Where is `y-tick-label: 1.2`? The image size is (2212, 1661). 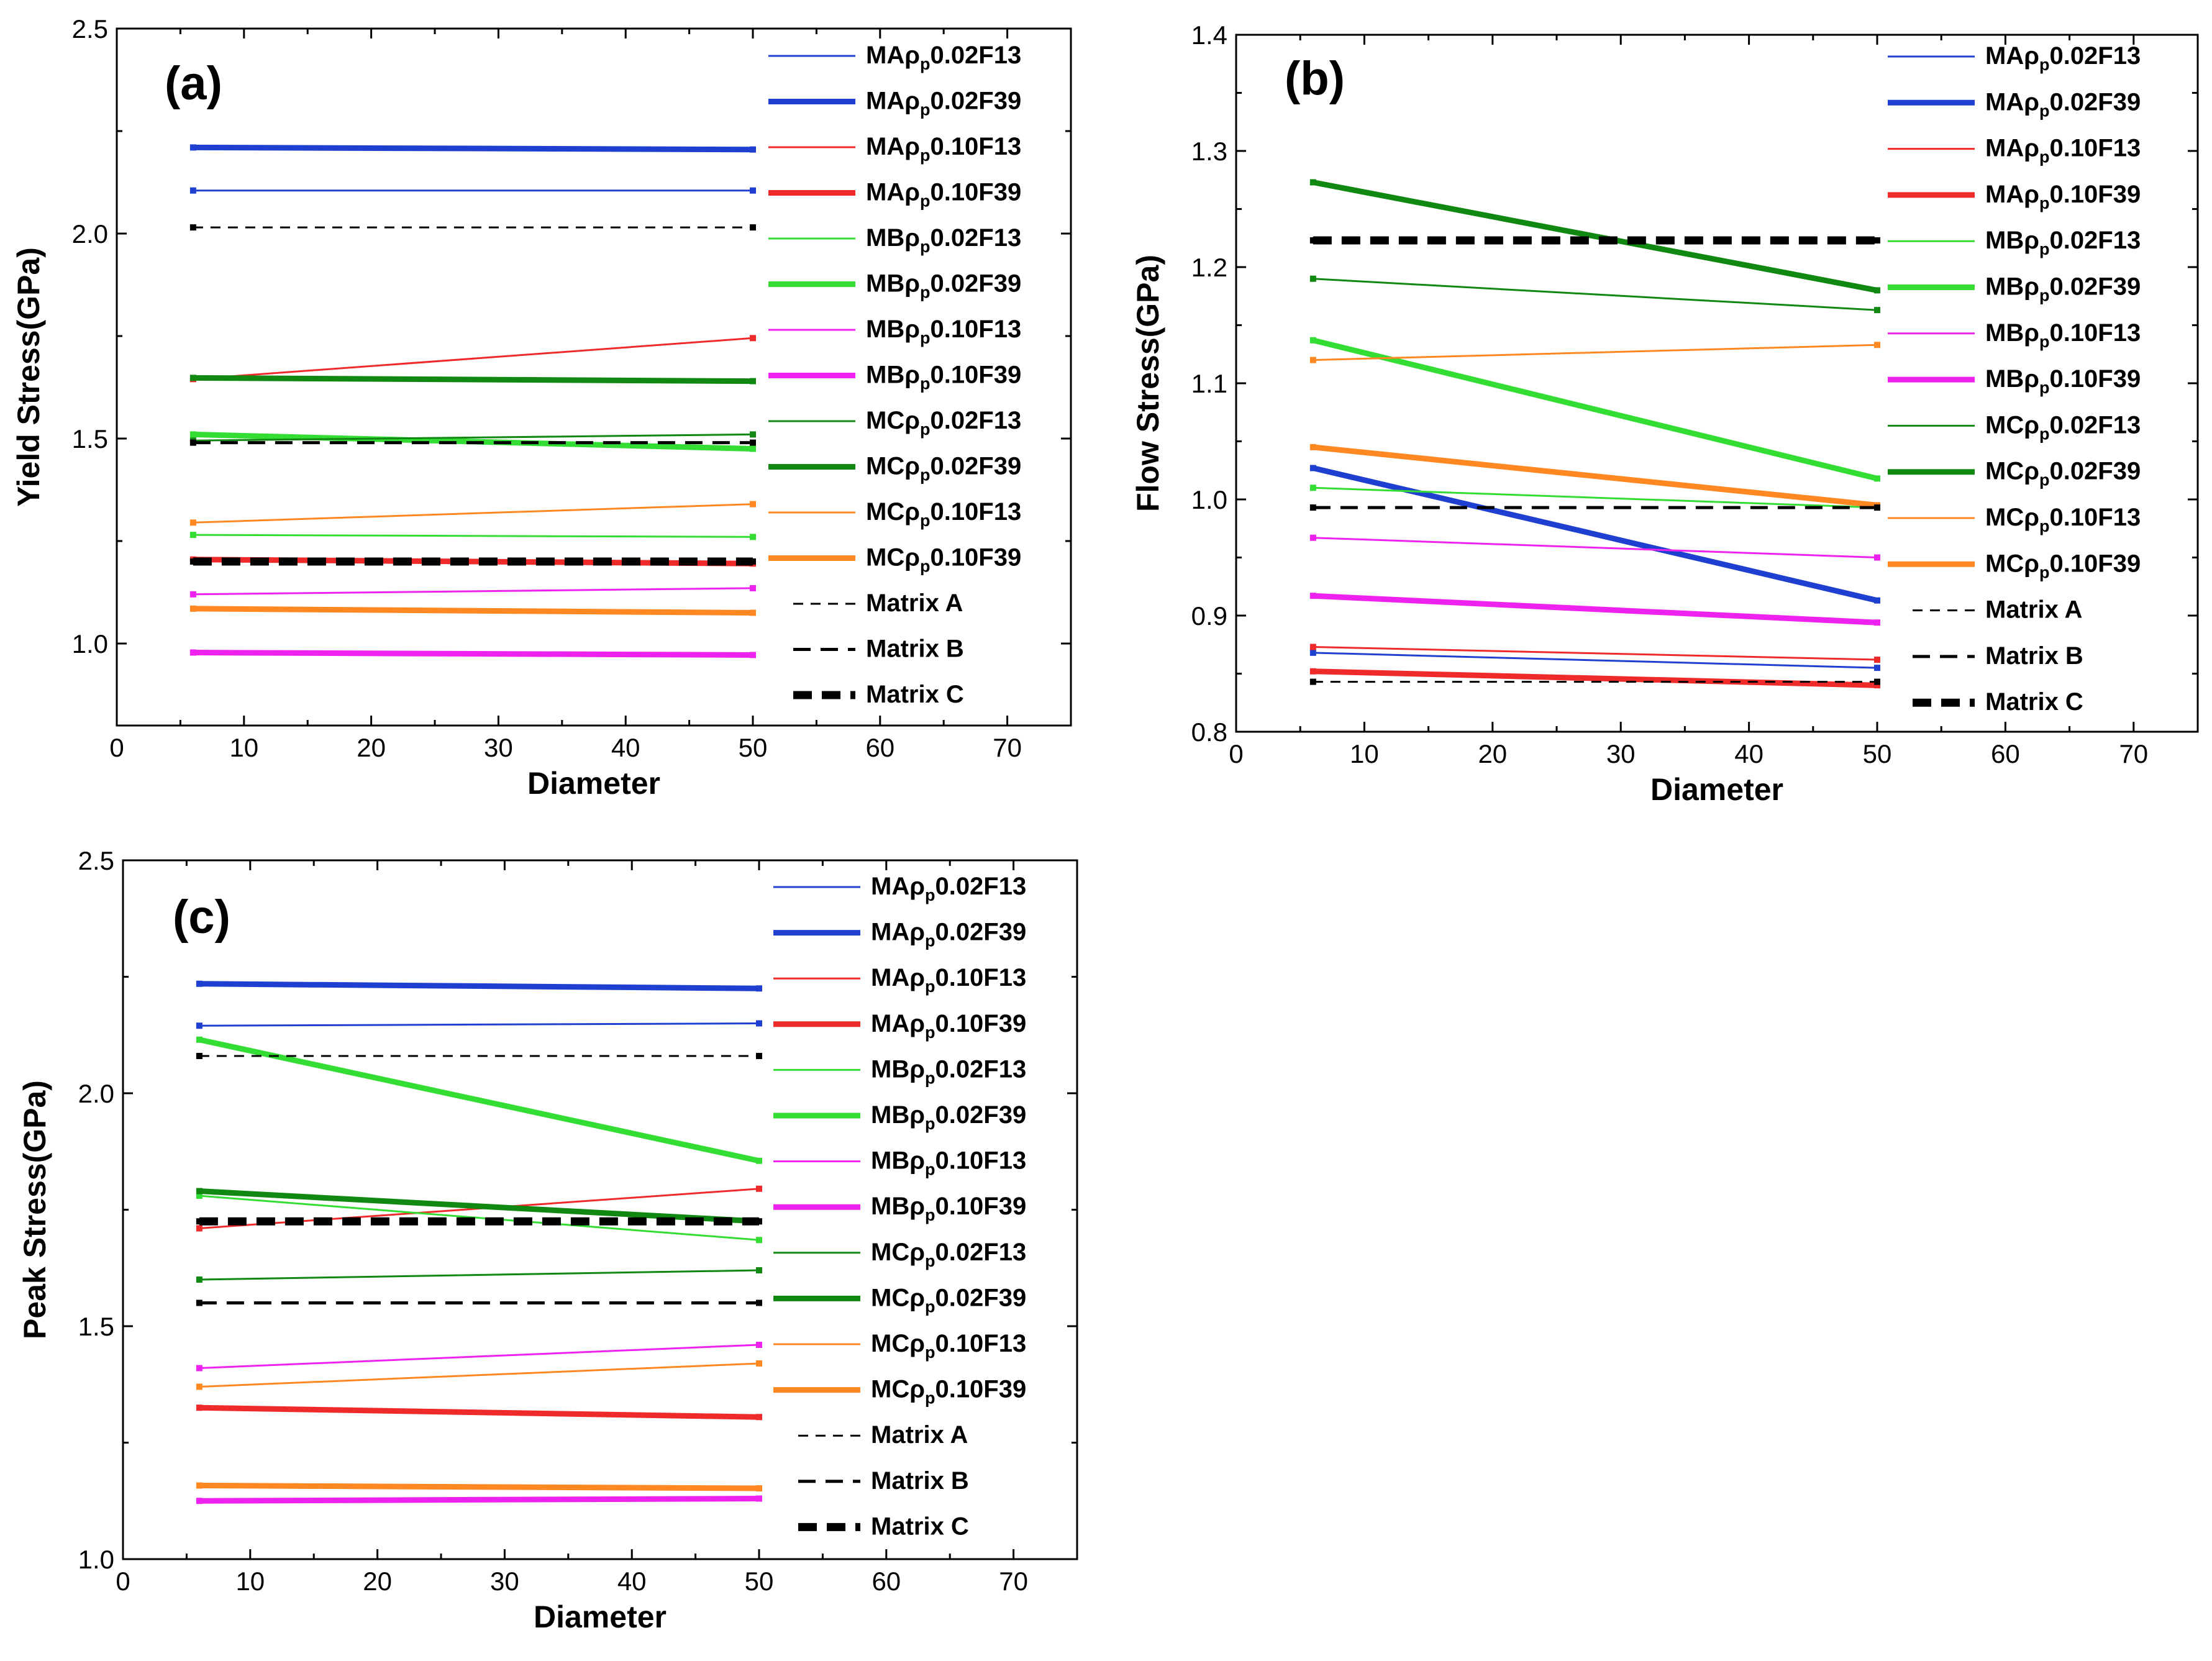 y-tick-label: 1.2 is located at coordinates (1209, 267).